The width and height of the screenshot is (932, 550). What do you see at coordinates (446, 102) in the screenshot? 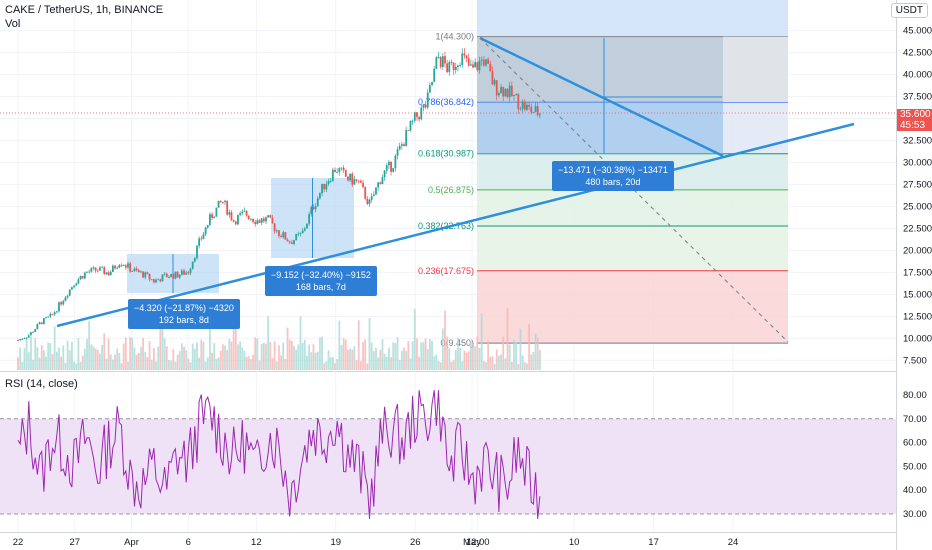
I see `fib-level-label: 0.786(36.842)` at bounding box center [446, 102].